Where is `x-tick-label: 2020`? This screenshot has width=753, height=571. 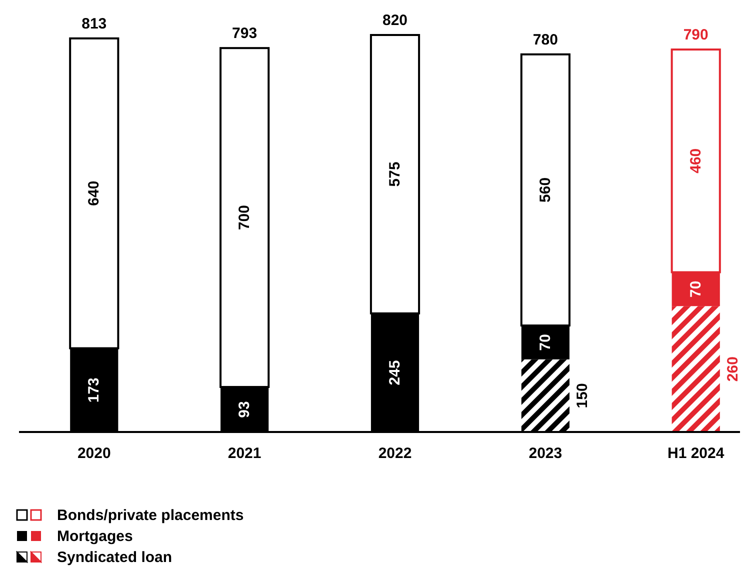 x-tick-label: 2020 is located at coordinates (94, 453).